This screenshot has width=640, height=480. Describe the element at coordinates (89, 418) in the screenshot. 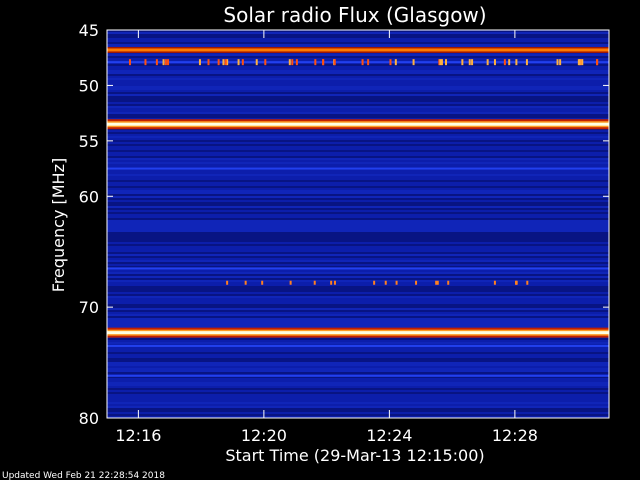

I see `y-tick-label: 80` at that location.